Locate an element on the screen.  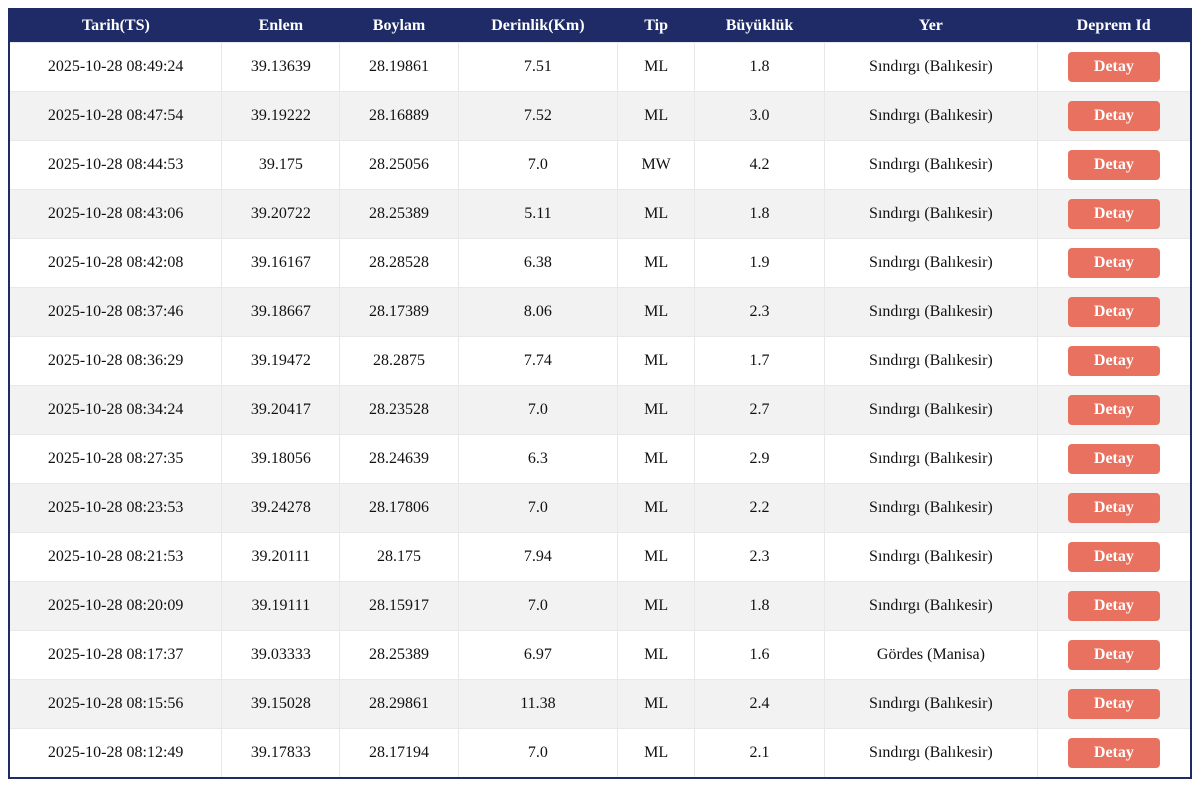
cell-buyukluk: 1.9 is located at coordinates (760, 263).